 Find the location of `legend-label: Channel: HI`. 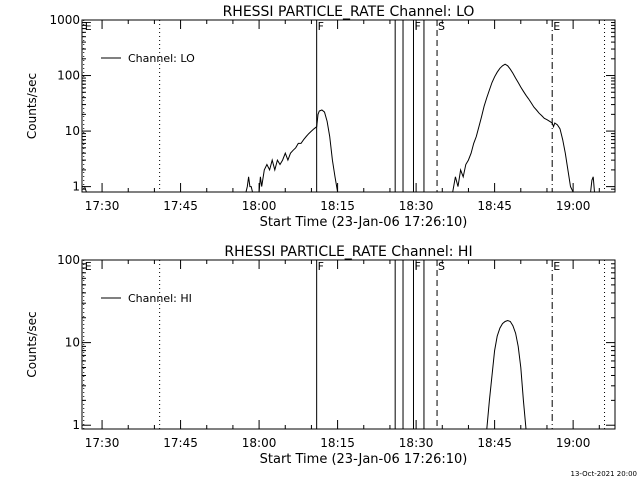

legend-label: Channel: HI is located at coordinates (160, 298).